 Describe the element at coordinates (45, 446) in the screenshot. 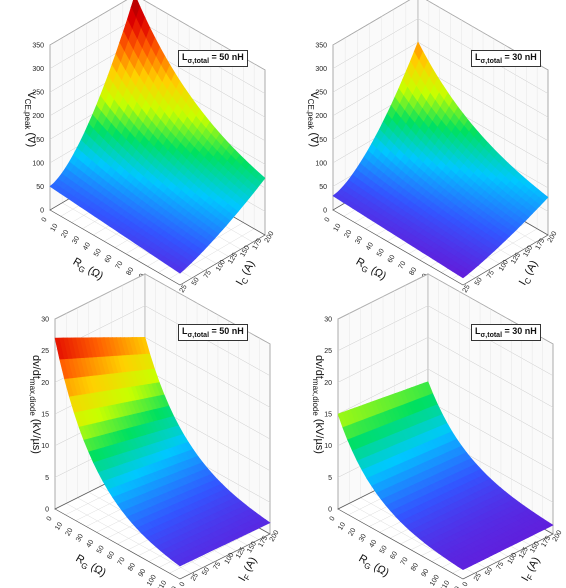

I see `z-tick-label: 10` at that location.